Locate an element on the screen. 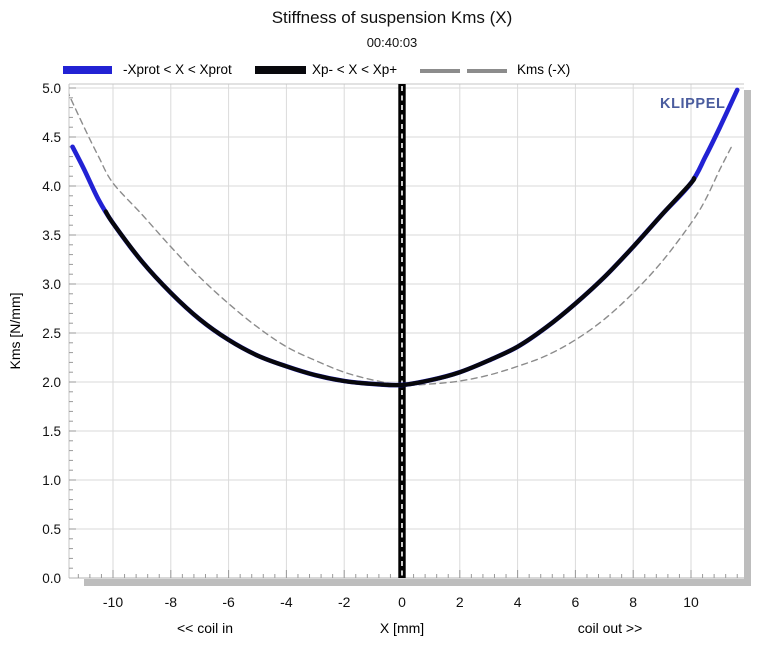  svg-text: 3.5 is located at coordinates (51, 235).